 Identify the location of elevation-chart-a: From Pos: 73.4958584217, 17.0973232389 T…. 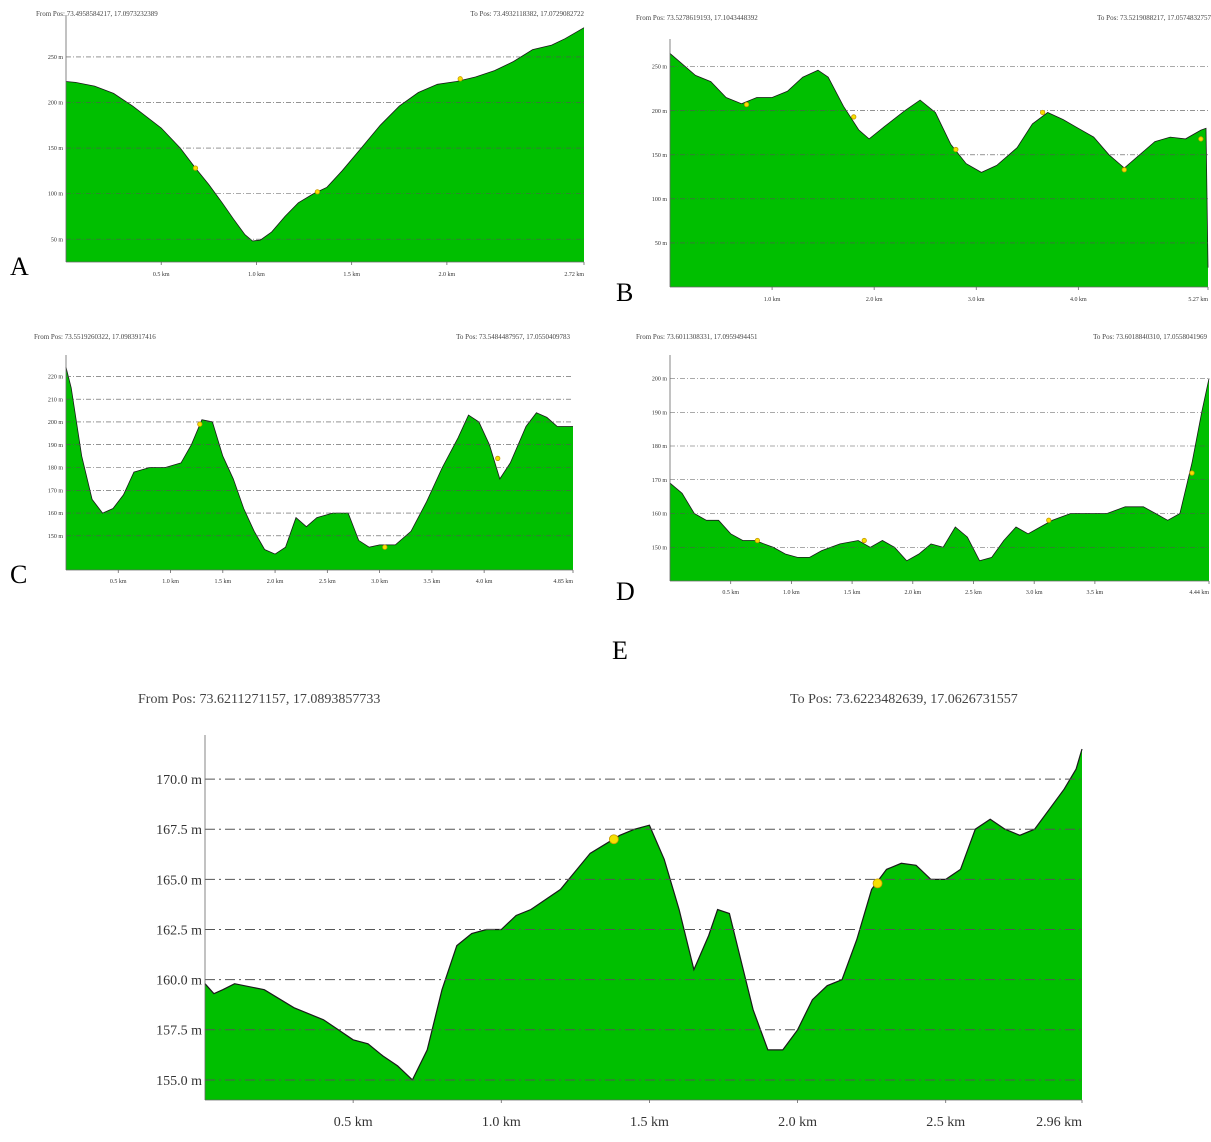
(300, 145).